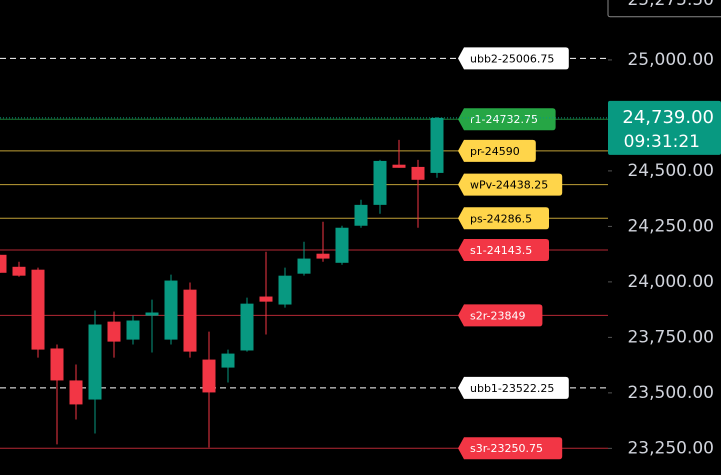  I want to click on last-price-box, so click(664, 127).